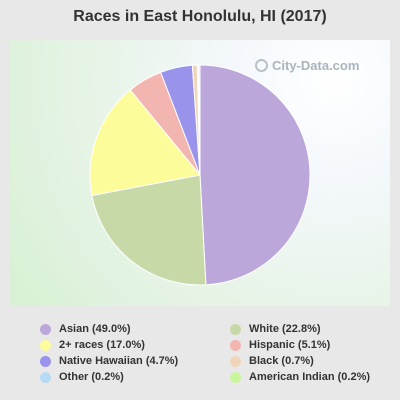 Image resolution: width=400 pixels, height=400 pixels. I want to click on legend-item: American Indian (0.2%), so click(315, 377).